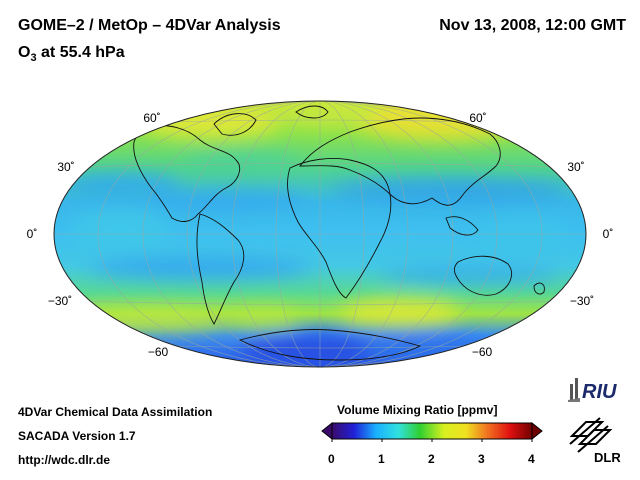 The height and width of the screenshot is (480, 640). I want to click on footer-line-2: SACADA Version 1.7, so click(77, 436).